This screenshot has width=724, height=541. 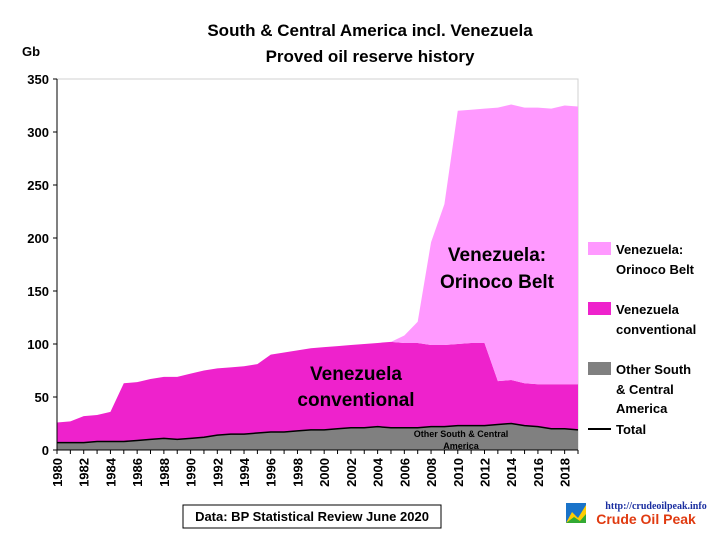 What do you see at coordinates (648, 309) in the screenshot?
I see `legend-conventional-line1: Venezuela` at bounding box center [648, 309].